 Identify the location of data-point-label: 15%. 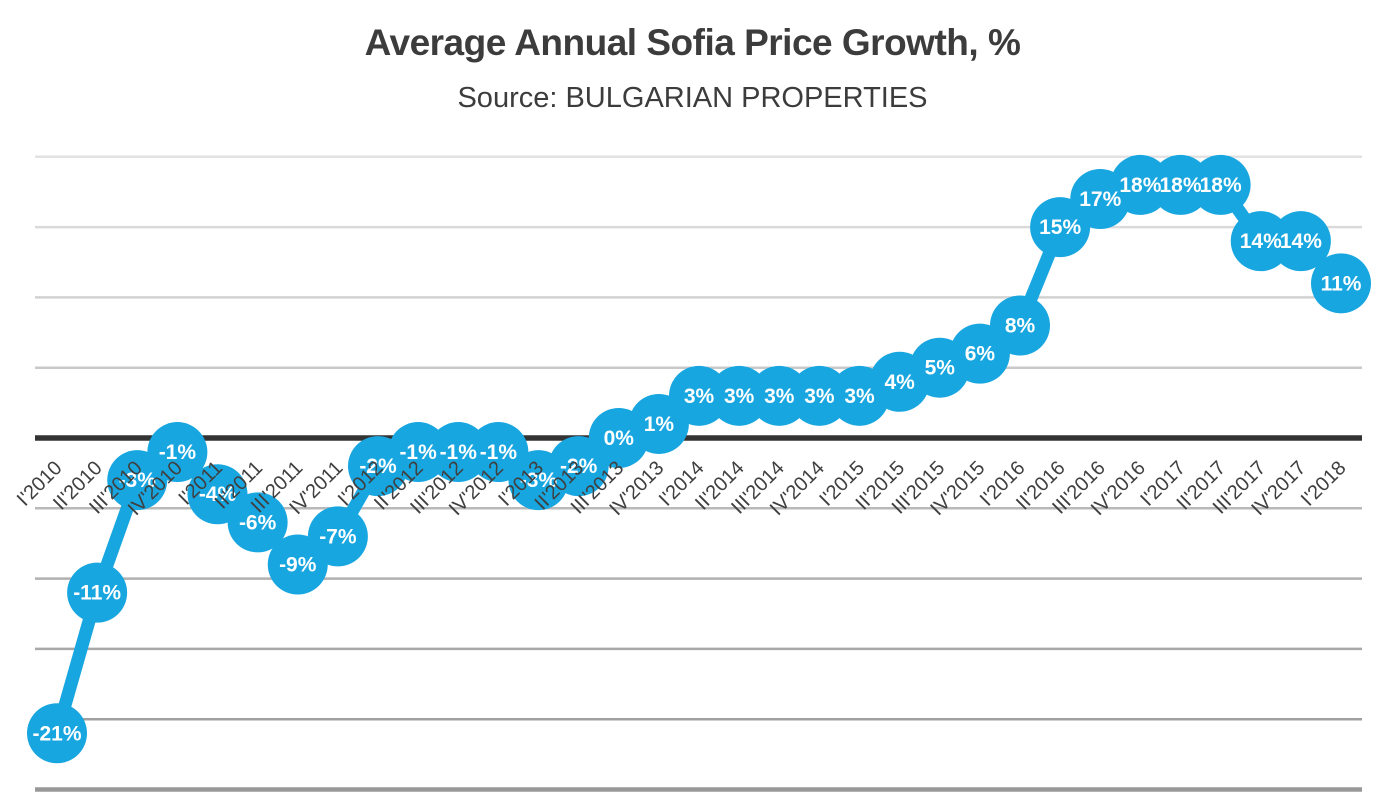
(1060, 227).